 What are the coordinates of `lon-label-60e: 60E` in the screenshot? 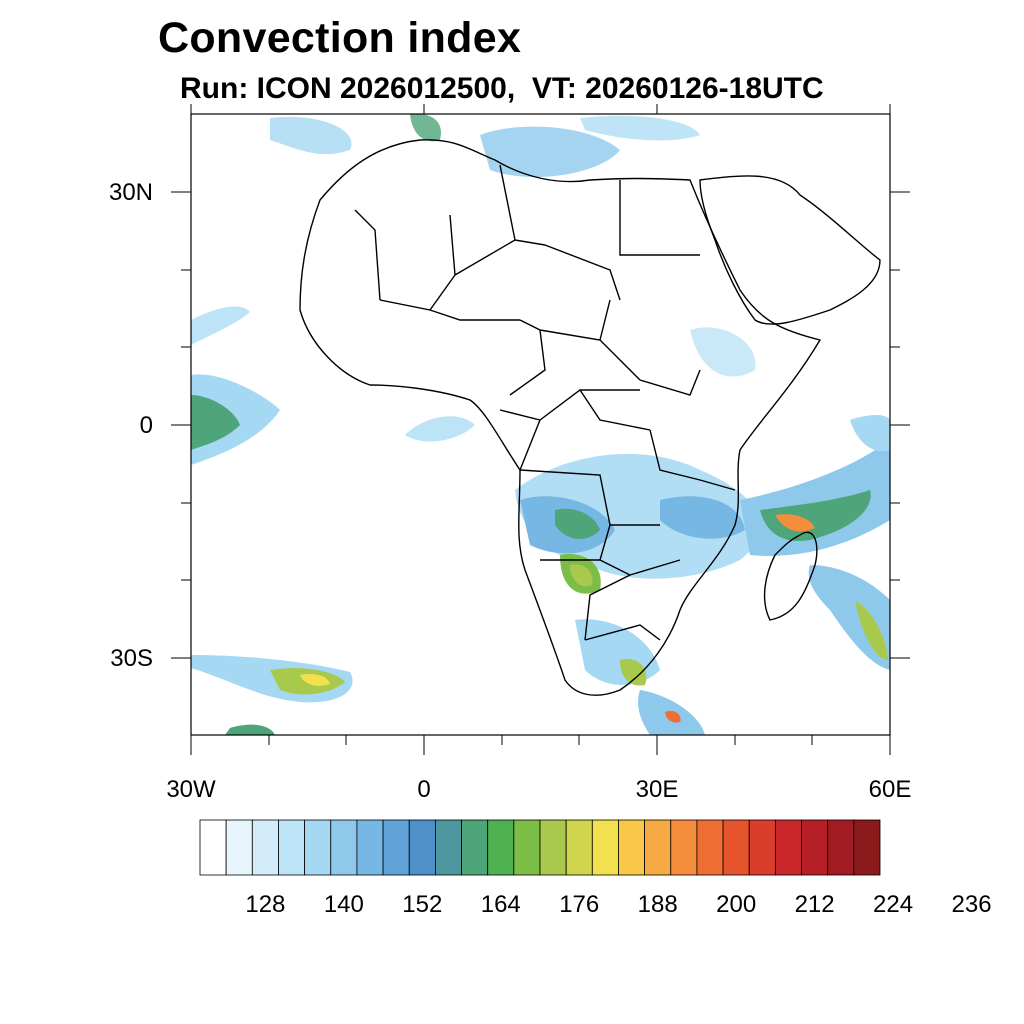 It's located at (890, 789).